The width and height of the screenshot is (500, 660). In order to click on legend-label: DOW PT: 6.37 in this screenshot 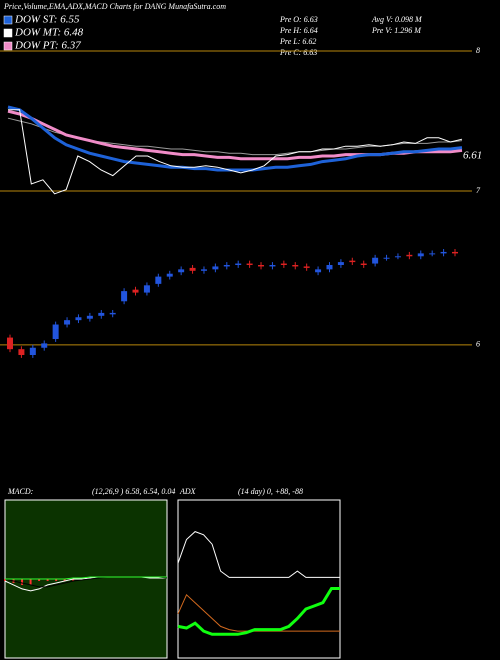, I will do `click(47, 46)`.